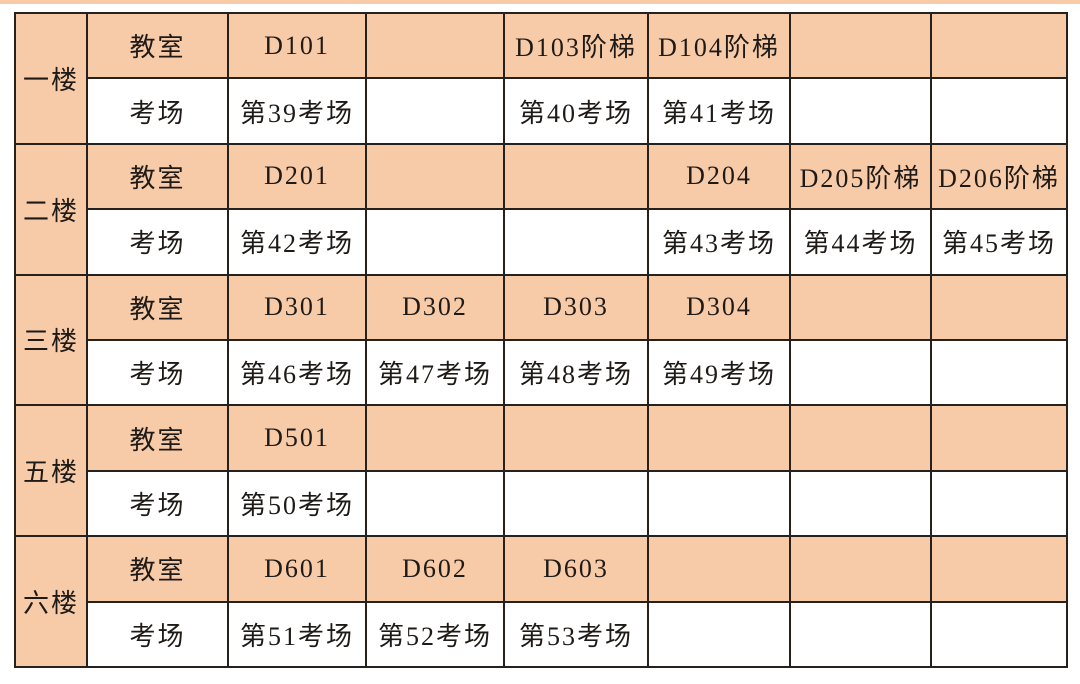 This screenshot has height=684, width=1080. What do you see at coordinates (860, 176) in the screenshot?
I see `classroom-cell: D205阶梯` at bounding box center [860, 176].